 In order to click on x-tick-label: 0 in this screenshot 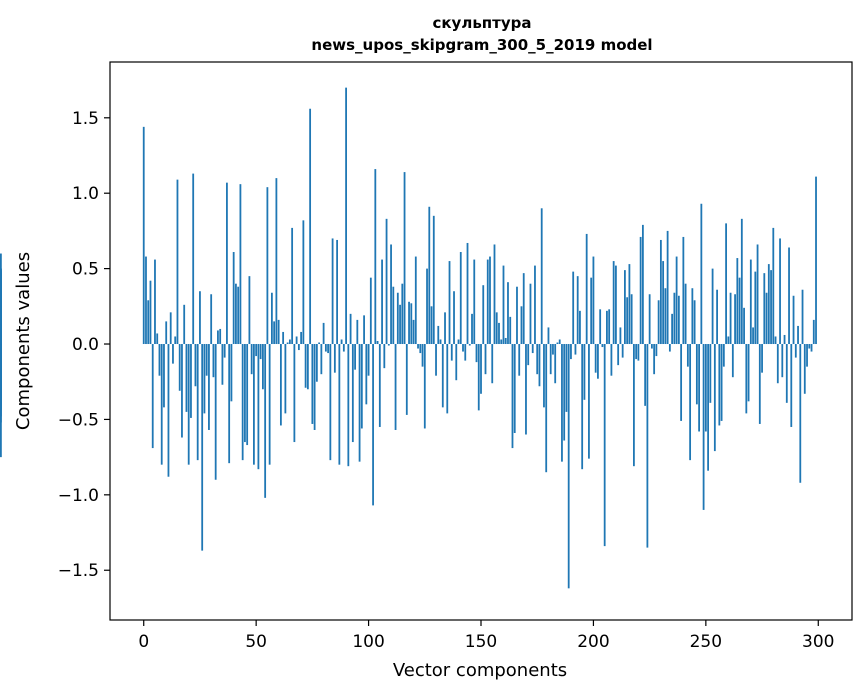, I will do `click(143, 642)`.